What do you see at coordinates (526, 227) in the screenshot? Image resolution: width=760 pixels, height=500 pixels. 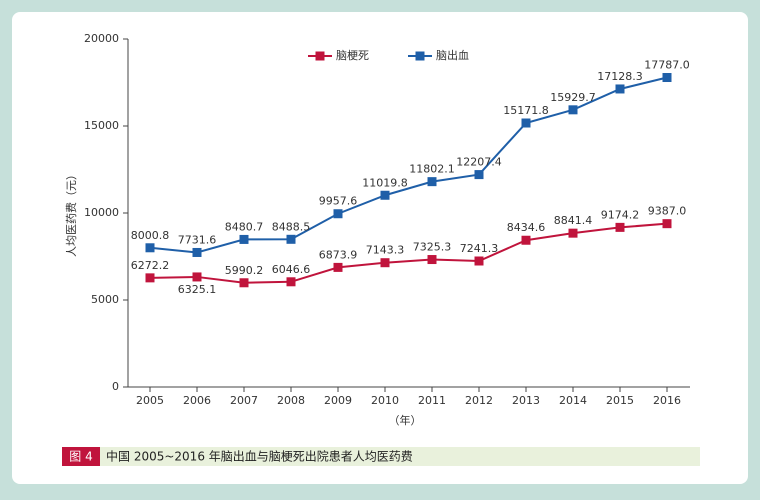 I see `value-label: 8434.6` at bounding box center [526, 227].